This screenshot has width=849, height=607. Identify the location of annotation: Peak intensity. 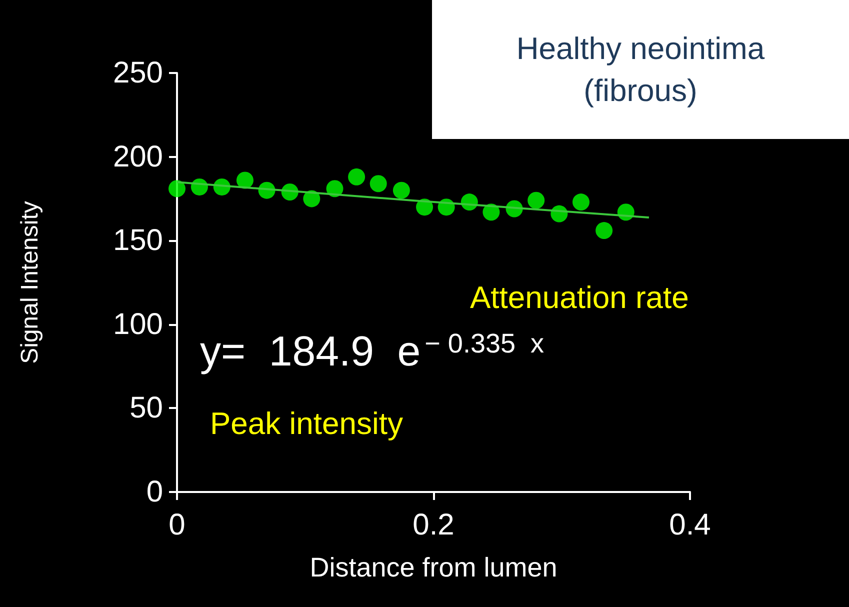
(307, 423).